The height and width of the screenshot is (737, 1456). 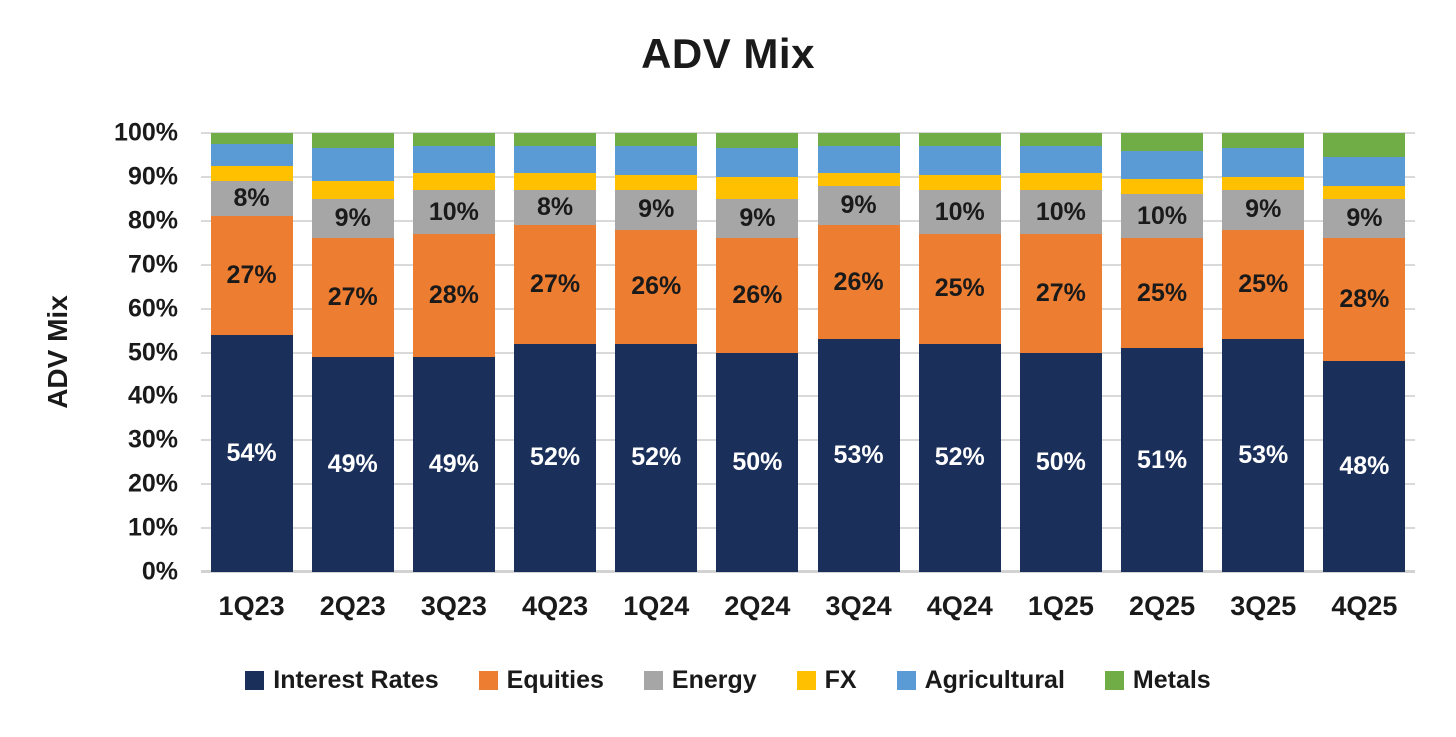 I want to click on stacked-bar-2q25: 51% 25% 10%, so click(x=1162, y=352).